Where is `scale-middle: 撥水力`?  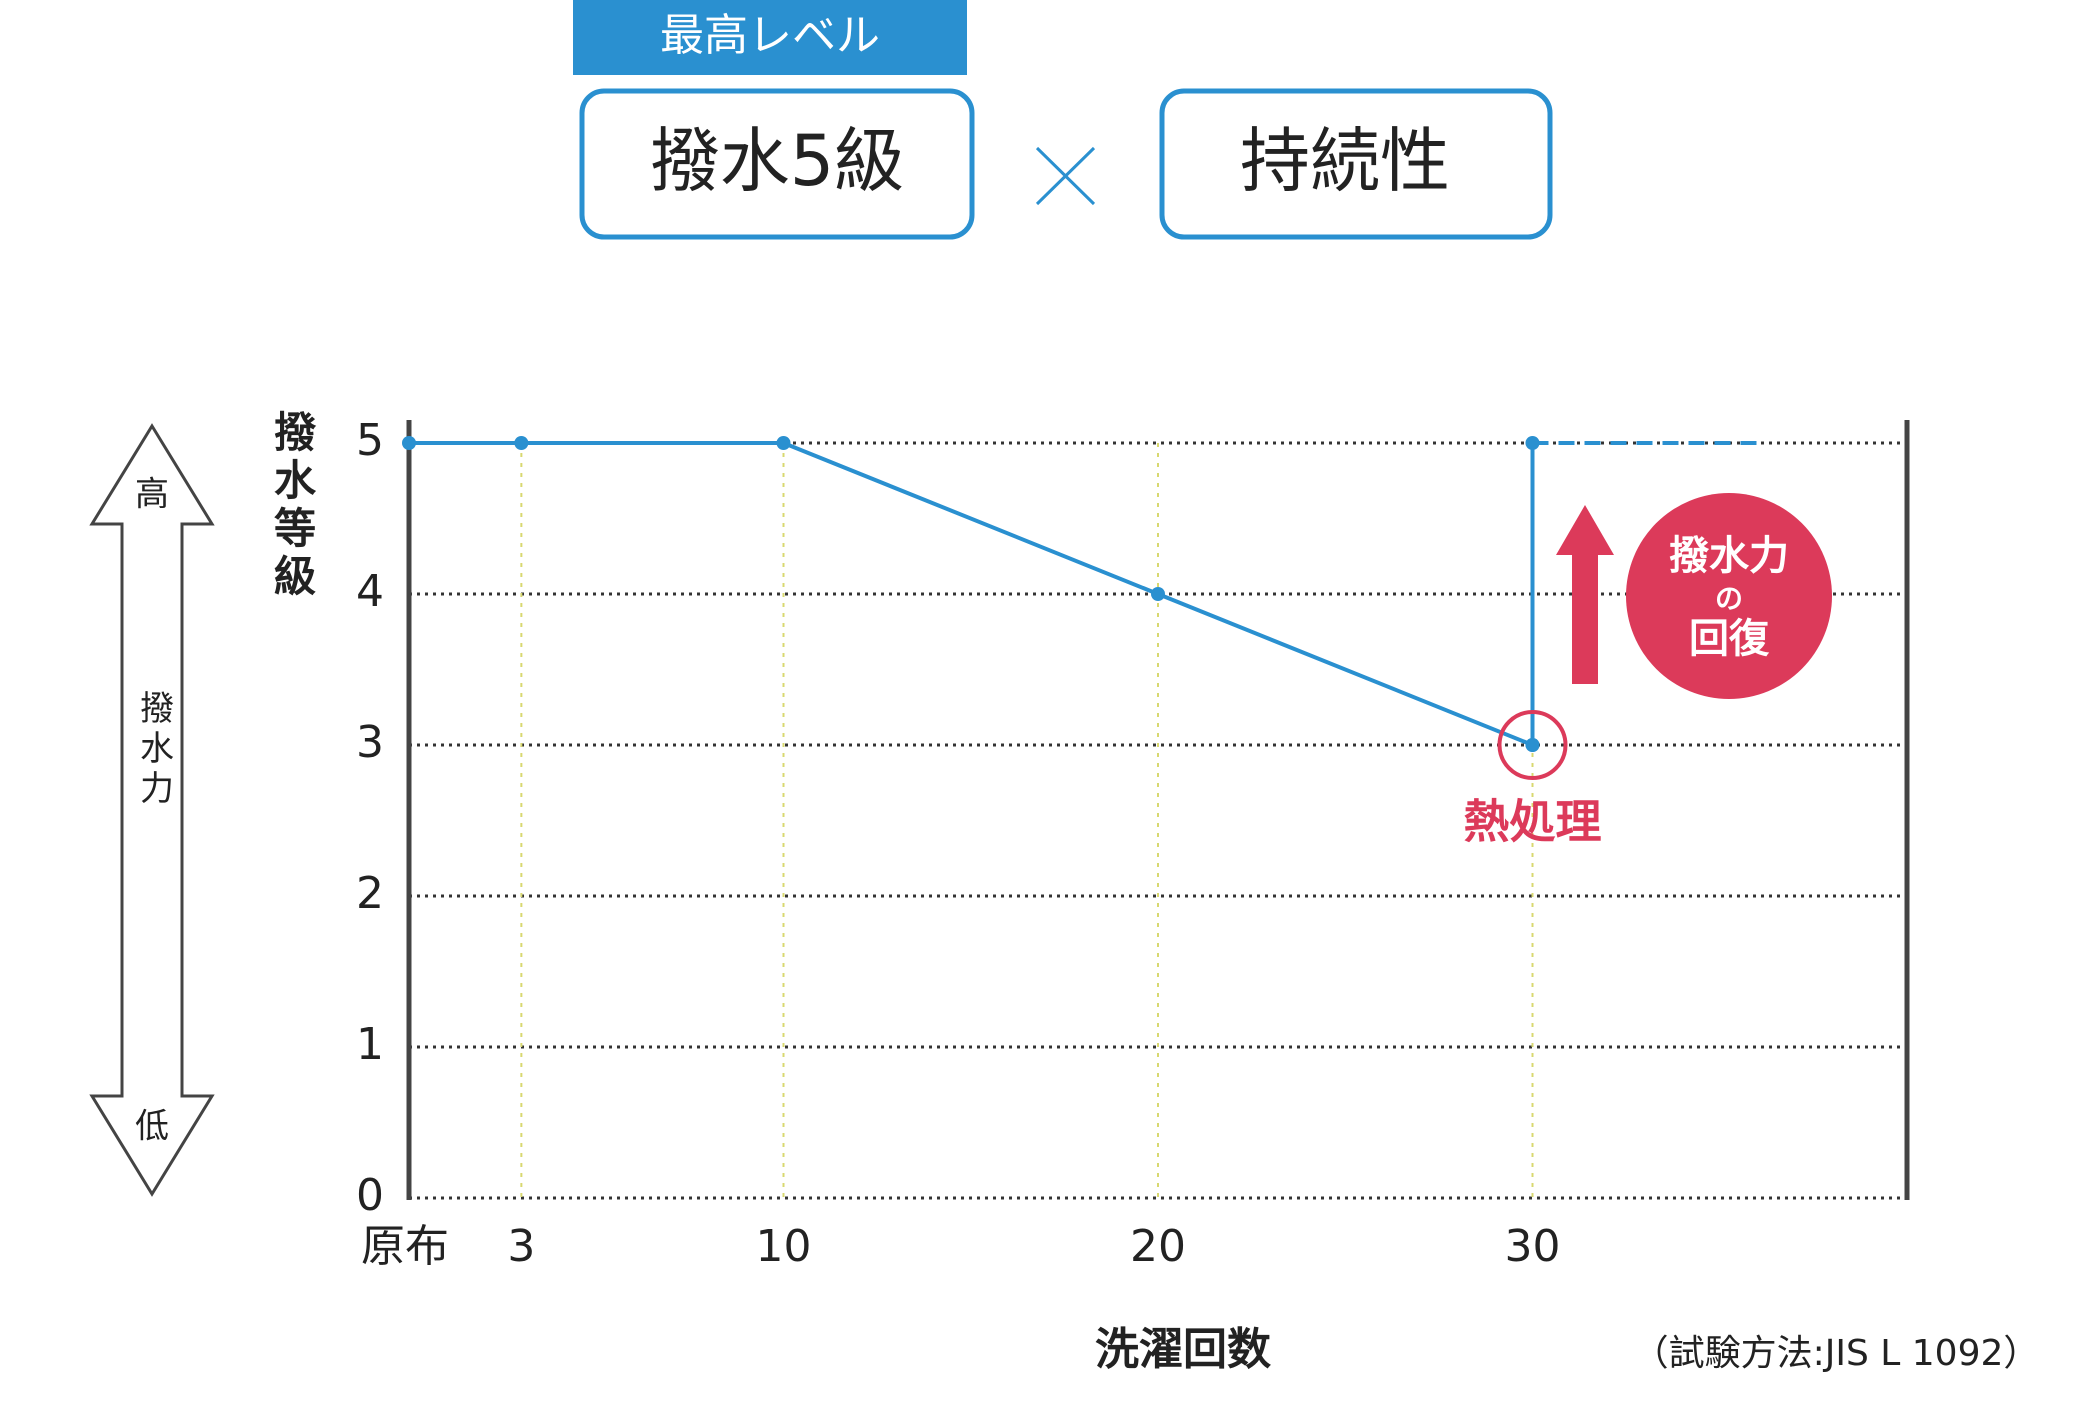 scale-middle: 撥水力 is located at coordinates (154, 750).